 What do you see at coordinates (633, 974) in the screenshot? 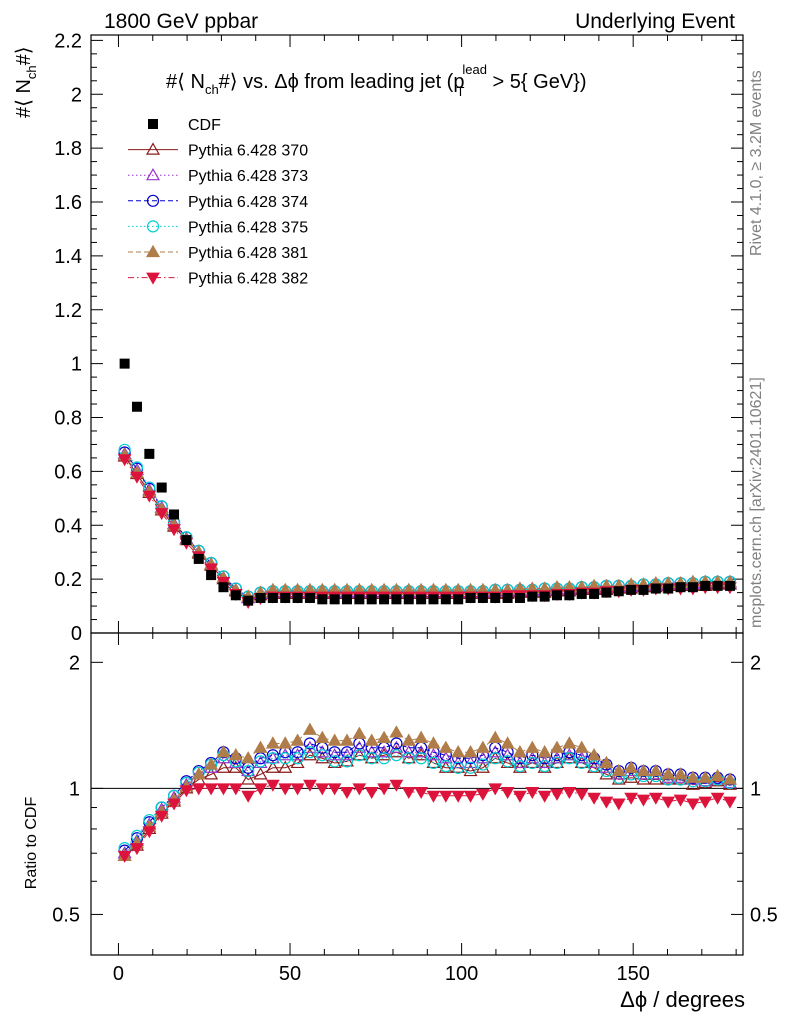
I see `x-tick-label: 150` at bounding box center [633, 974].